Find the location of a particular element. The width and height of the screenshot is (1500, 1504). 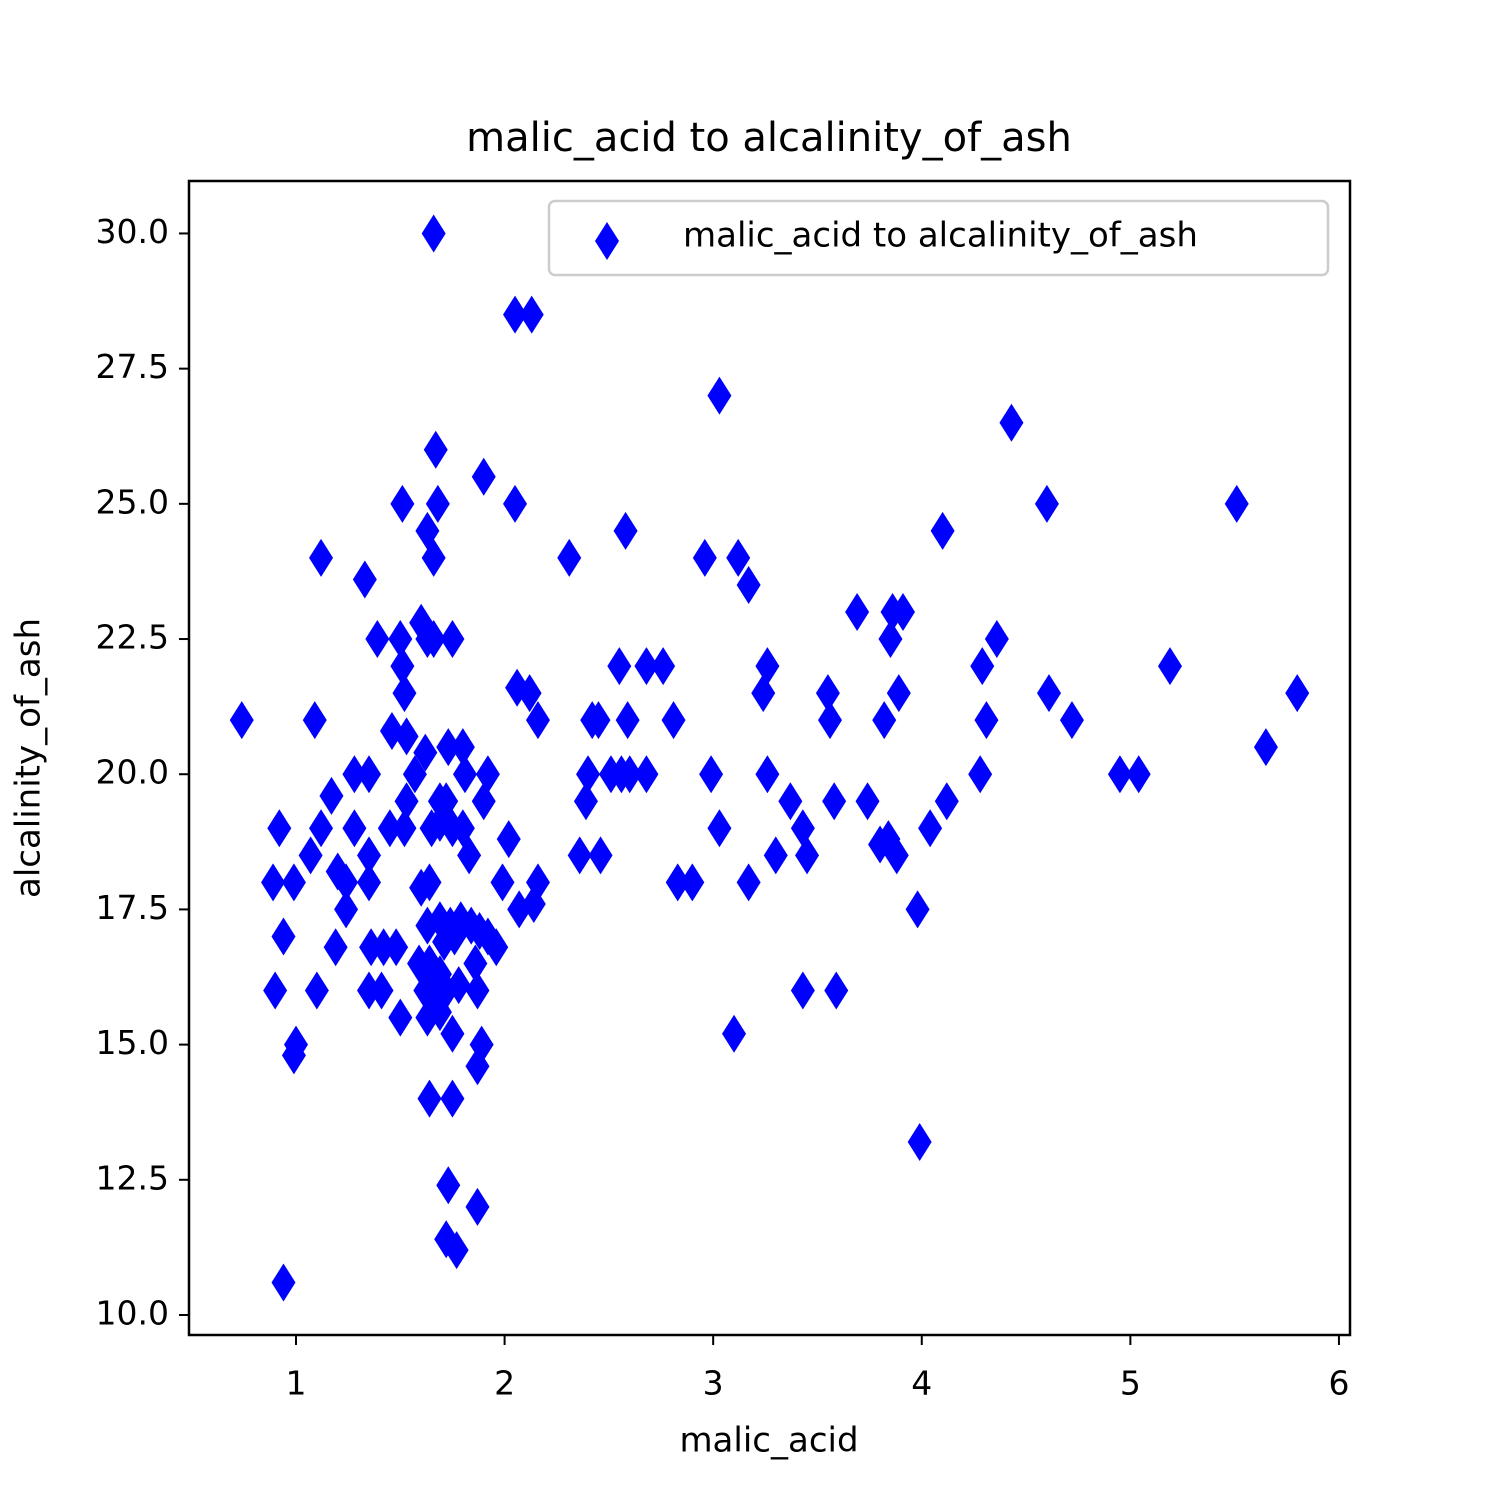

legend-label: malic_acid to alcalinity_of_ash is located at coordinates (940, 236).